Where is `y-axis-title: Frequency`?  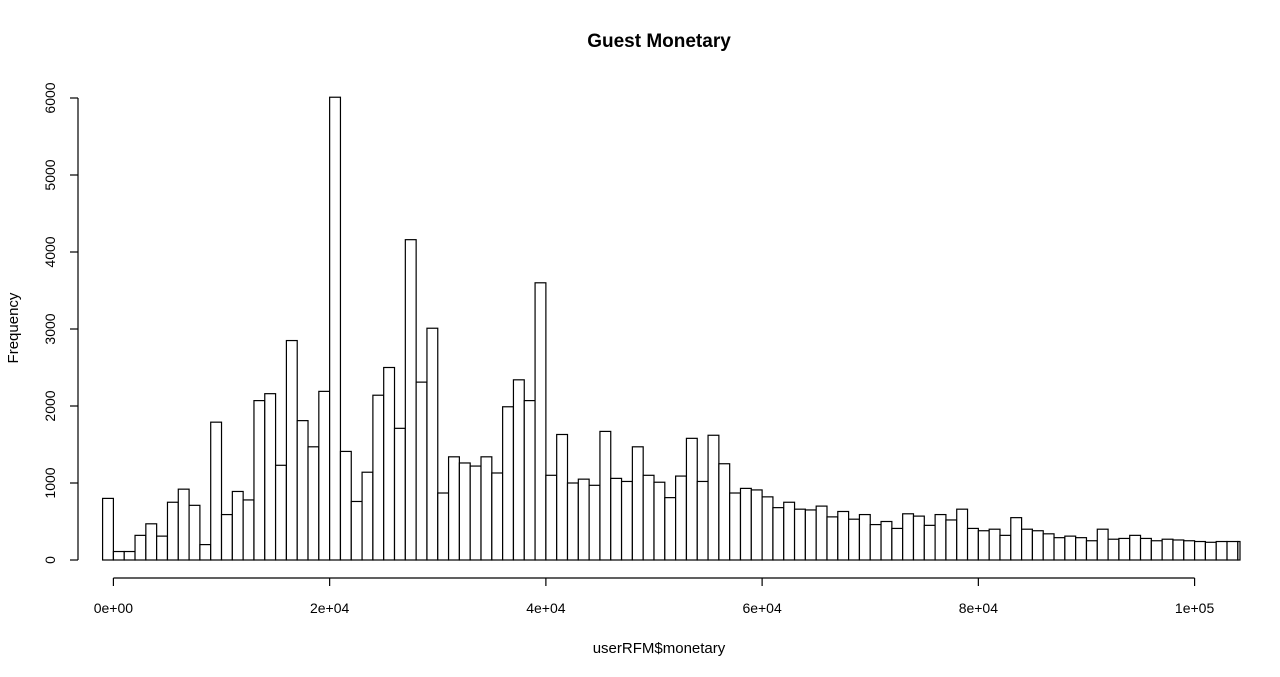 y-axis-title: Frequency is located at coordinates (13, 327).